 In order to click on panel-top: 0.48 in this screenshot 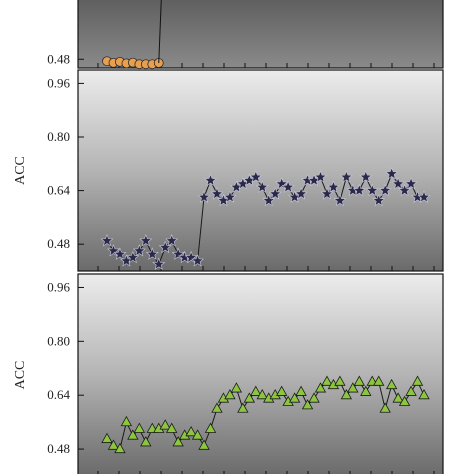, I will do `click(245, 35)`.